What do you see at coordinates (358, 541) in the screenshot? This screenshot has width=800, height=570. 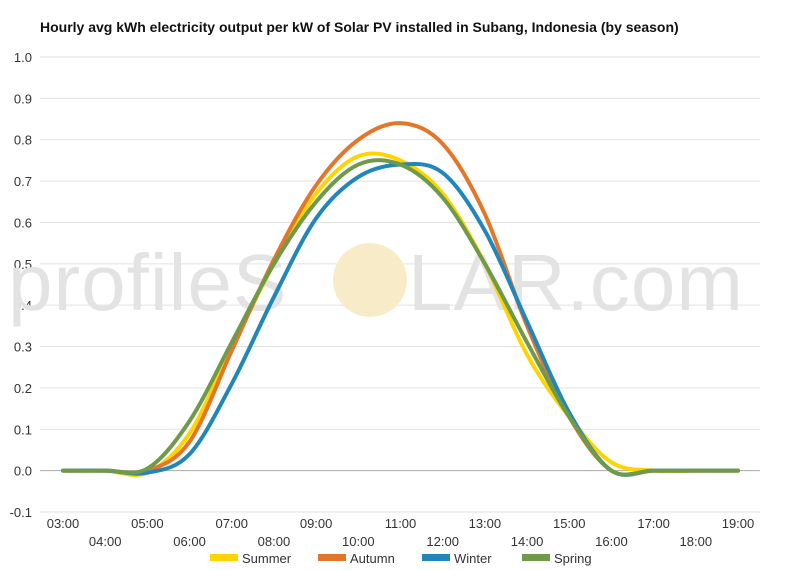 I see `x-tick-label: 10:00` at bounding box center [358, 541].